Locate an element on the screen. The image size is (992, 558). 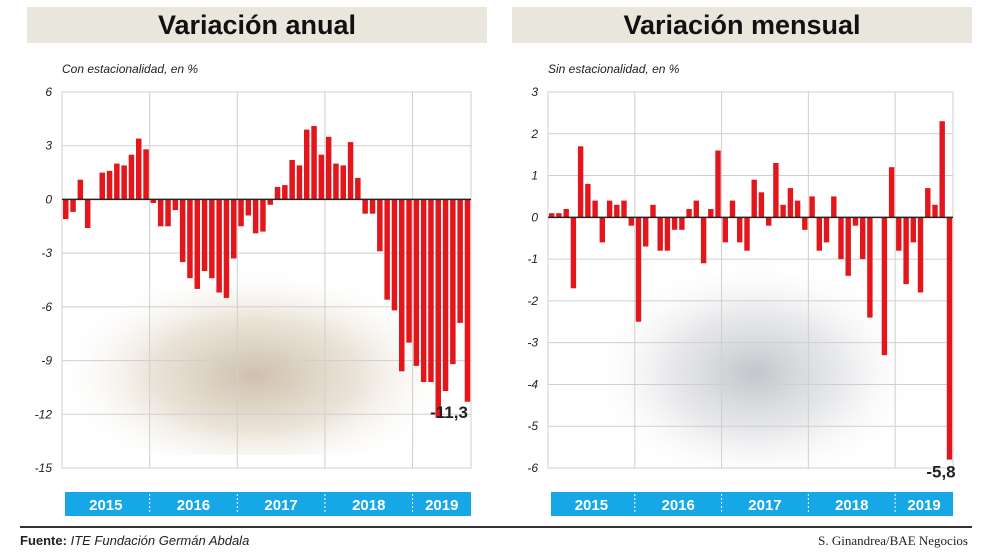
y-tick-label: -6 is located at coordinates (532, 468).